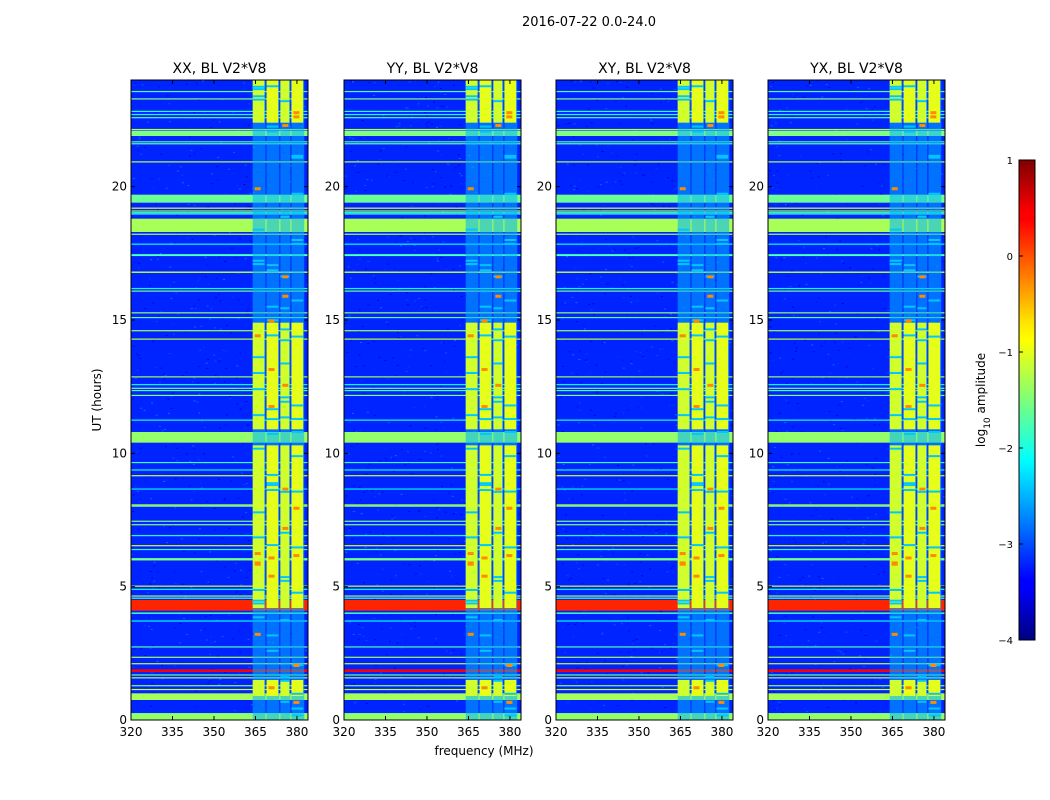 Image resolution: width=1050 pixels, height=800 pixels. I want to click on flagged-block, so click(432, 198).